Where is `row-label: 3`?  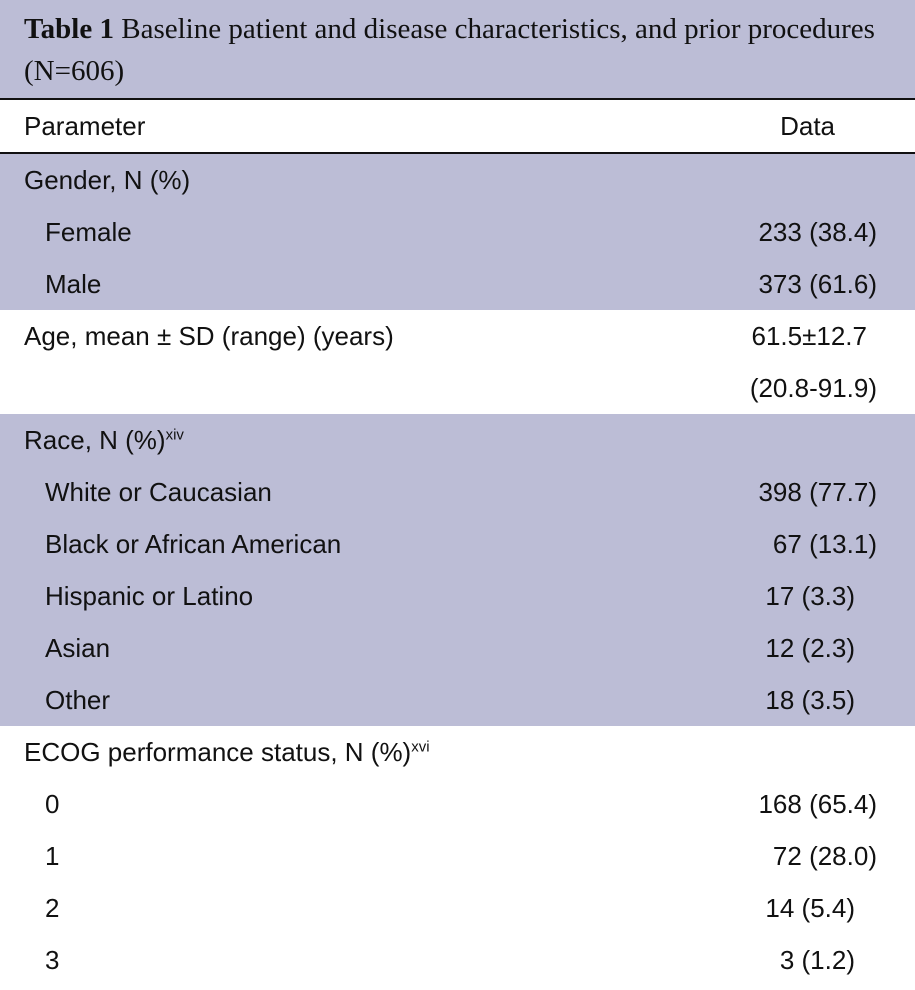
row-label: 3 is located at coordinates (52, 959).